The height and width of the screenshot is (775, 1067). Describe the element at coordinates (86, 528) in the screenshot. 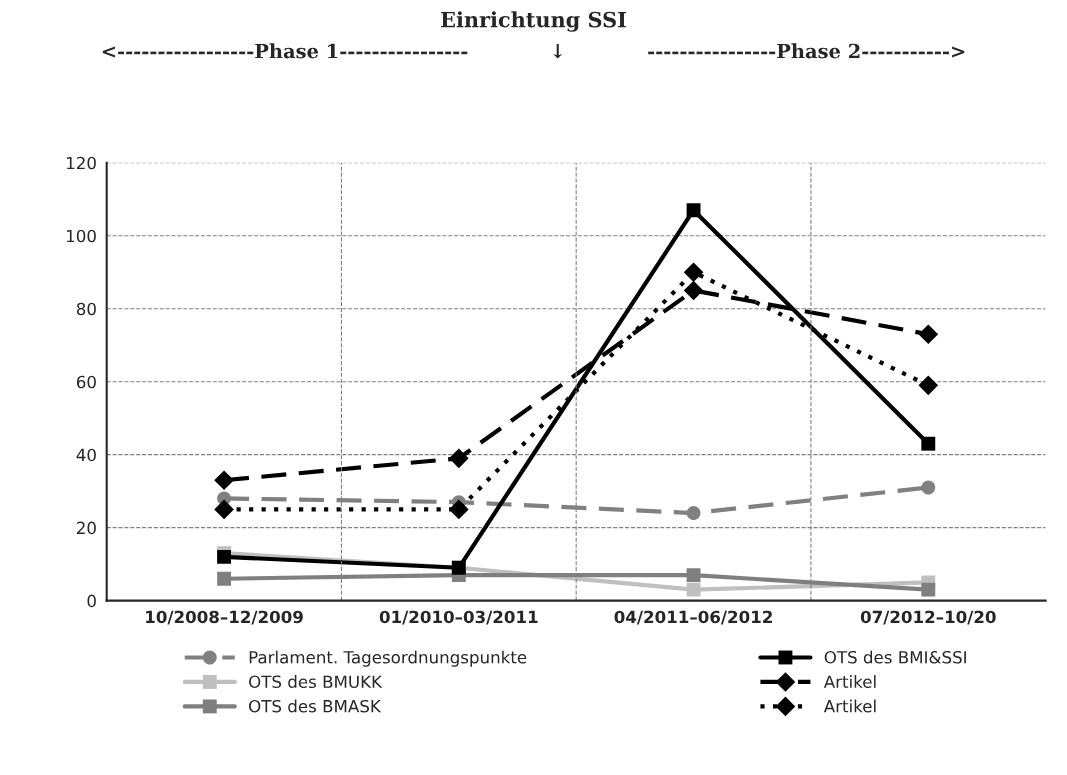

I see `y-tick-label: 20` at that location.